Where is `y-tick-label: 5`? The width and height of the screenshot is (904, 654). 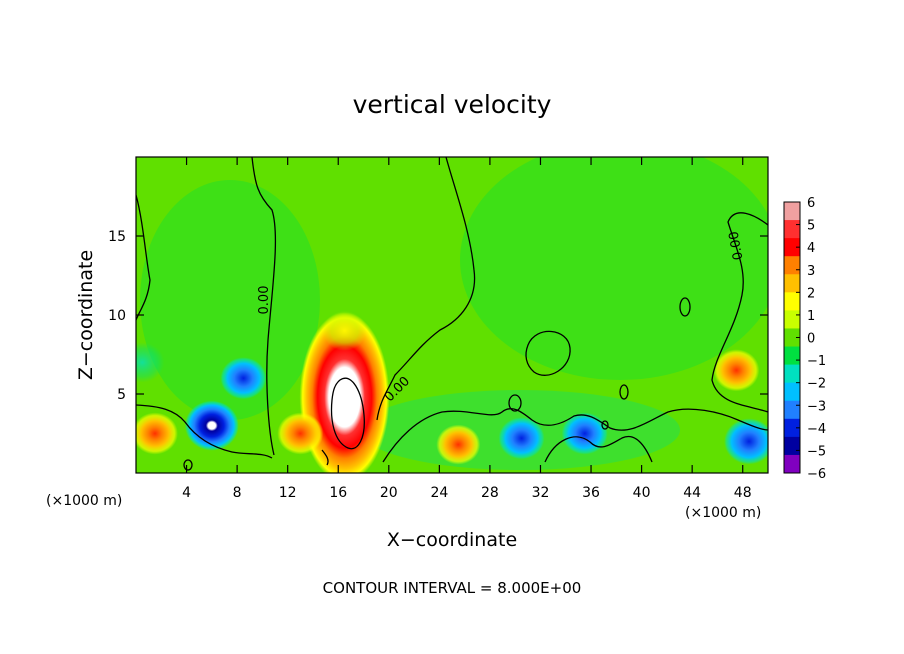
y-tick-label: 5 is located at coordinates (121, 395).